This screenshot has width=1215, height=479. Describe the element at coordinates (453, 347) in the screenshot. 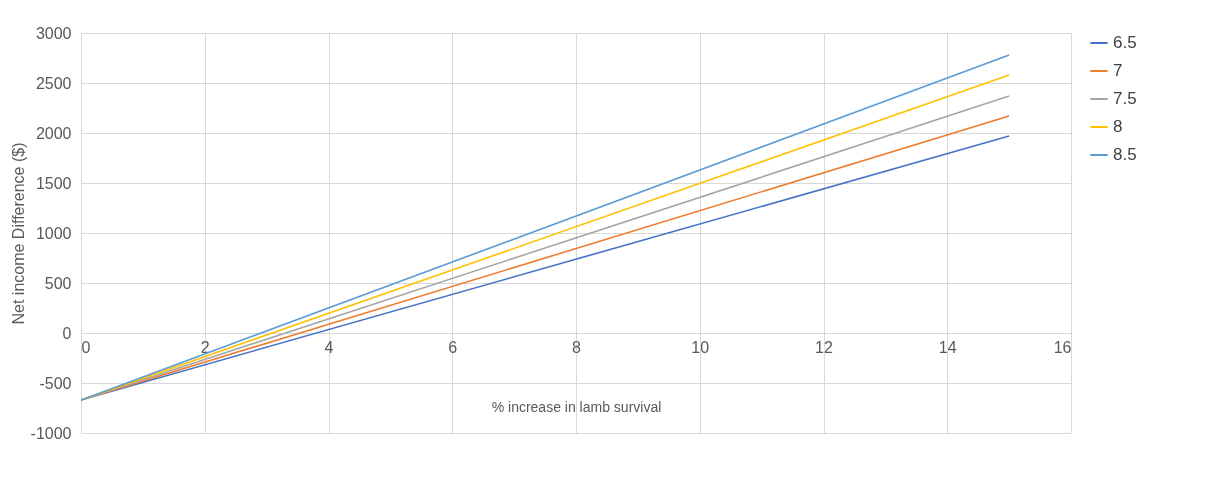

I see `x-tick-label: 6` at that location.